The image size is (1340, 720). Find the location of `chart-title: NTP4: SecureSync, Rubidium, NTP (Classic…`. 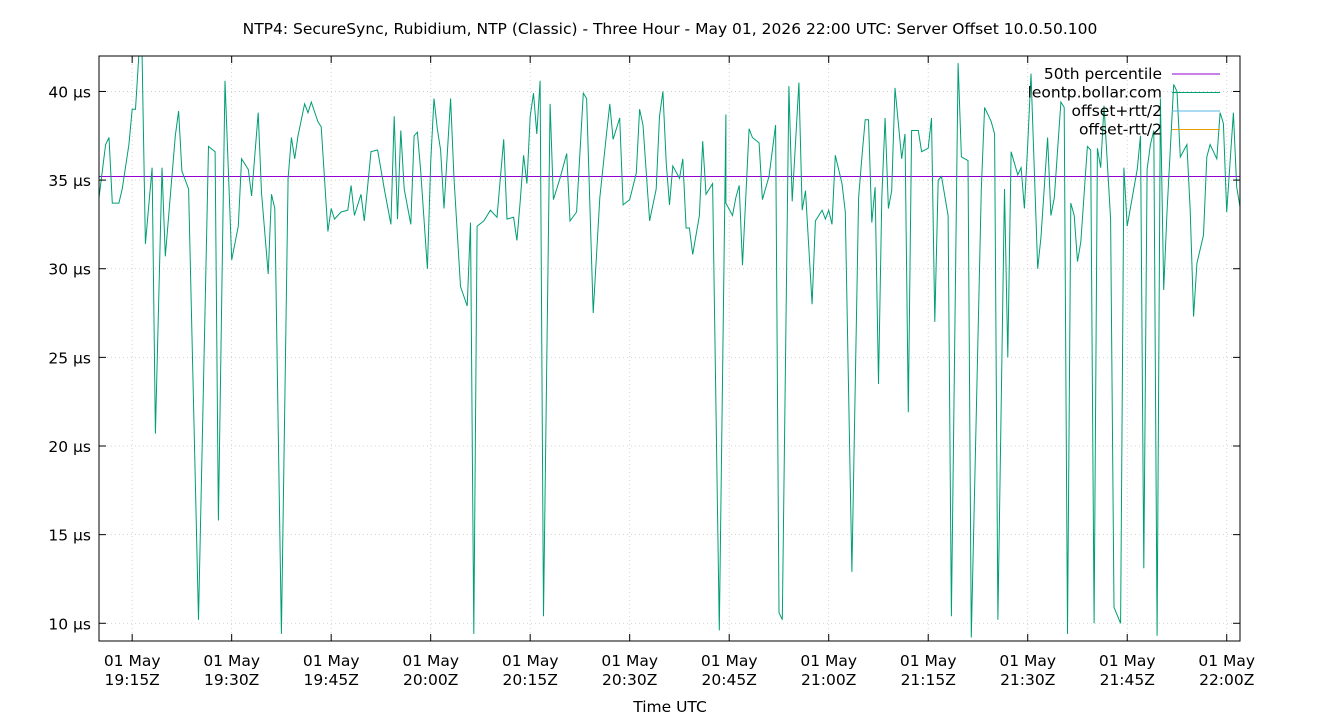

chart-title: NTP4: SecureSync, Rubidium, NTP (Classic… is located at coordinates (670, 29).